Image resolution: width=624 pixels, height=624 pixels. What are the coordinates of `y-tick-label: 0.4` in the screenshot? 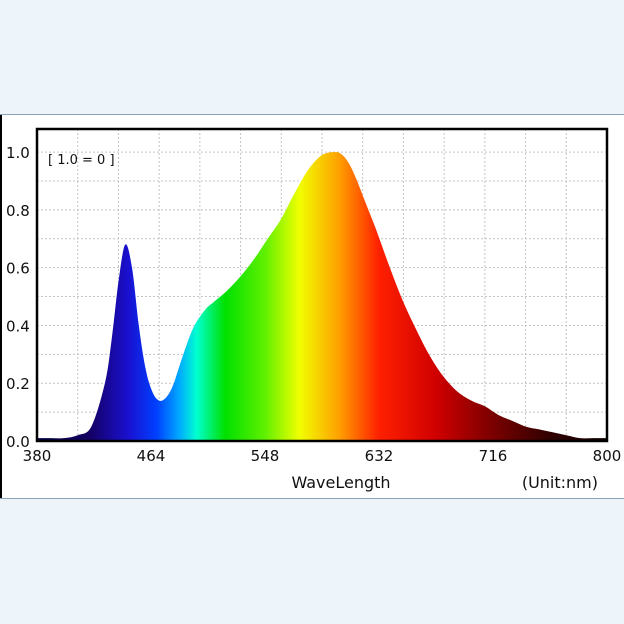 It's located at (18, 326).